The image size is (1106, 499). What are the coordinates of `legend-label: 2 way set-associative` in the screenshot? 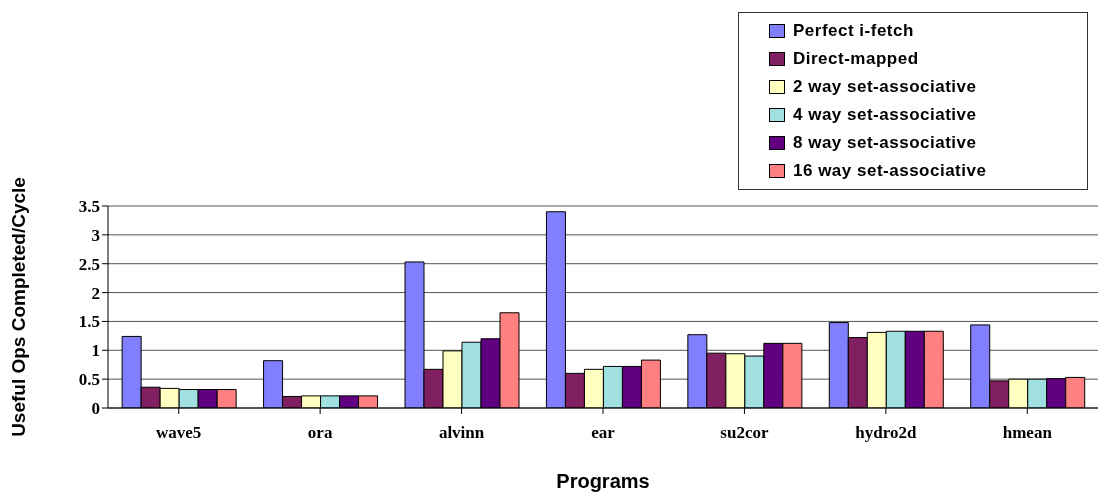 It's located at (885, 87).